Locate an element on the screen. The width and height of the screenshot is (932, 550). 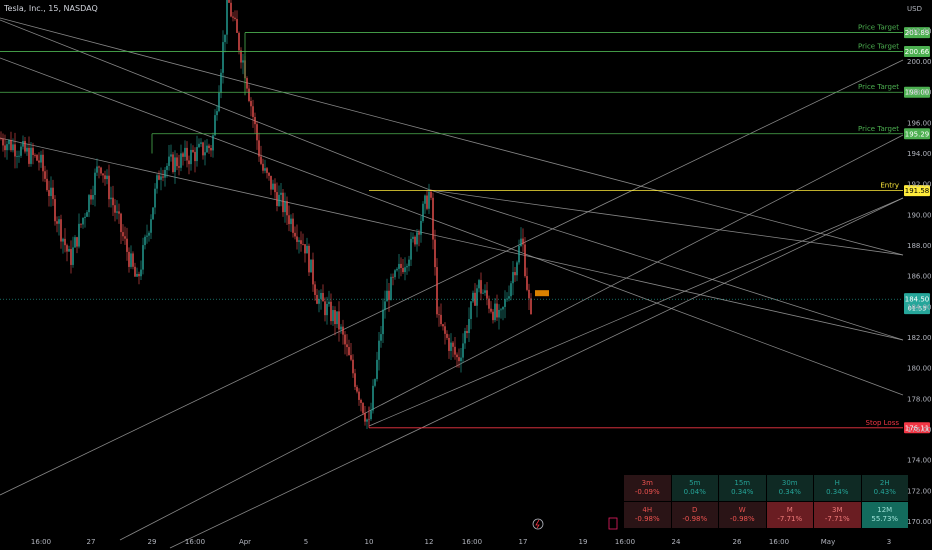
time-tick: May is located at coordinates (828, 542).